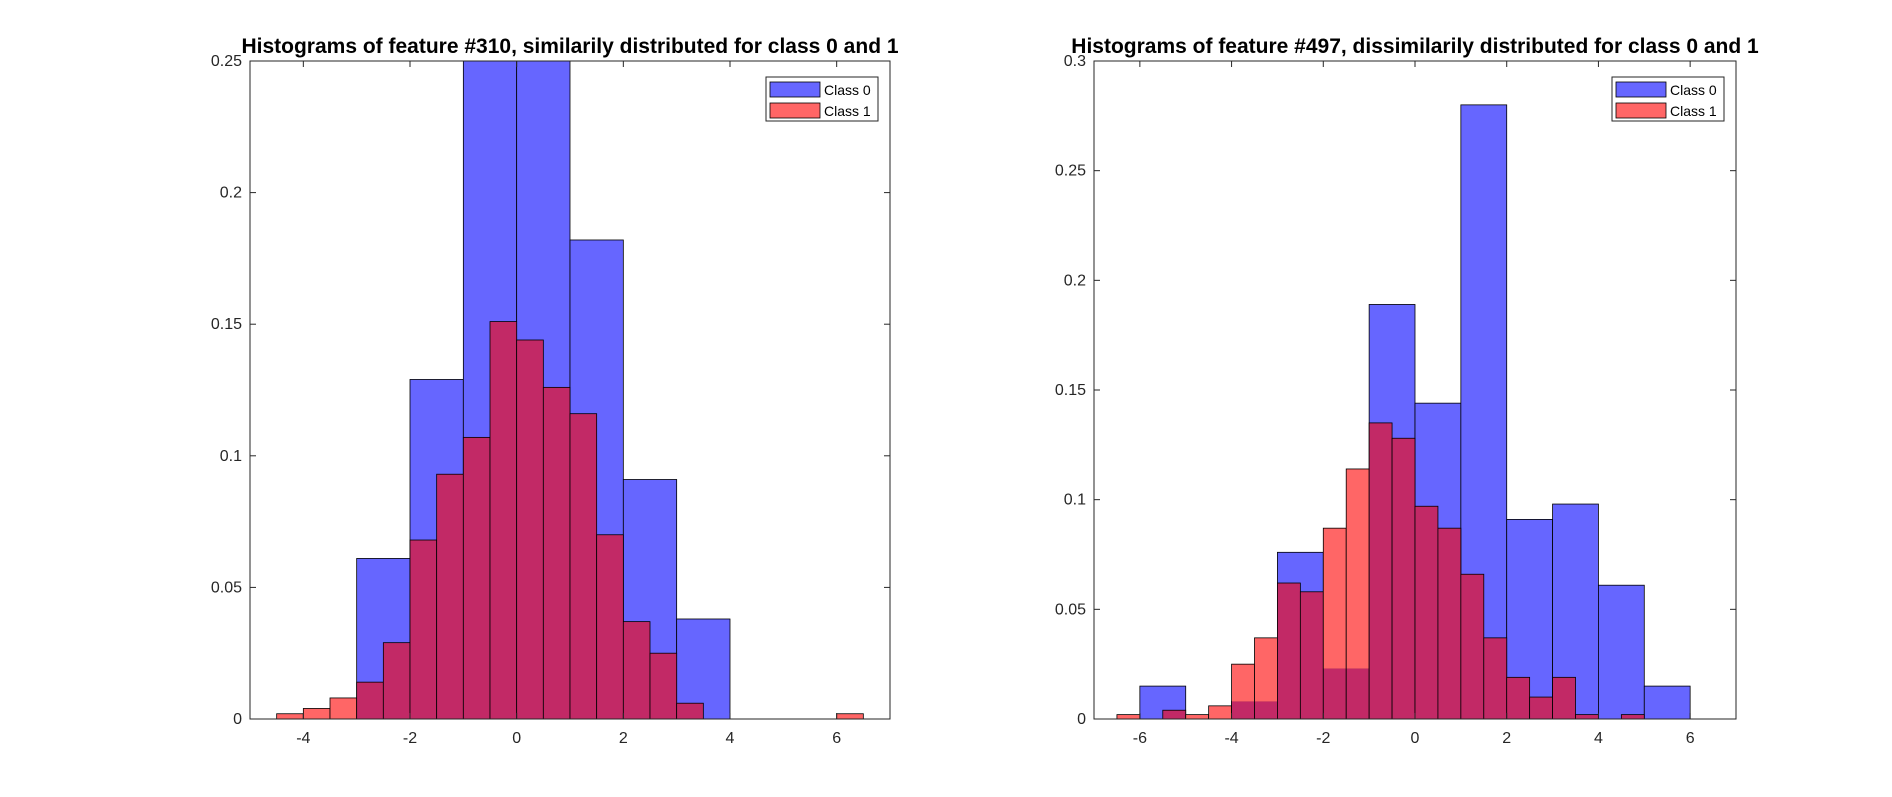 The width and height of the screenshot is (1892, 797). What do you see at coordinates (1075, 61) in the screenshot?
I see `y-tick-label: 0.3` at bounding box center [1075, 61].